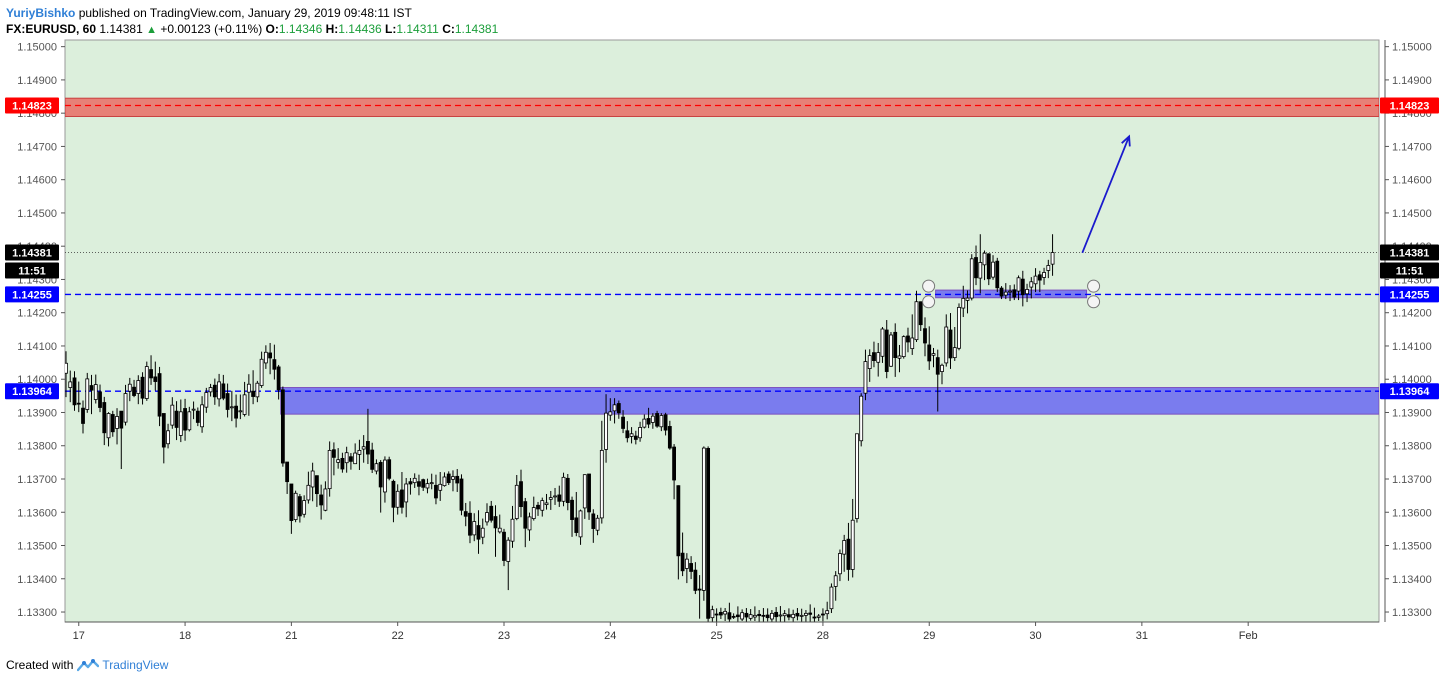 This screenshot has height=684, width=1444. I want to click on up-triangle-icon: ▲, so click(151, 30).